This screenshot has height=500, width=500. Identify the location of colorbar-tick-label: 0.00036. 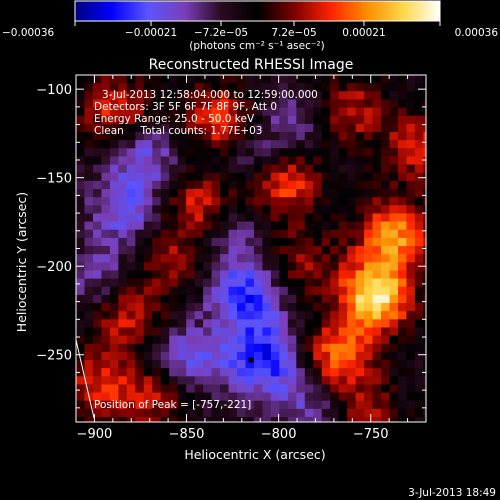
(477, 33).